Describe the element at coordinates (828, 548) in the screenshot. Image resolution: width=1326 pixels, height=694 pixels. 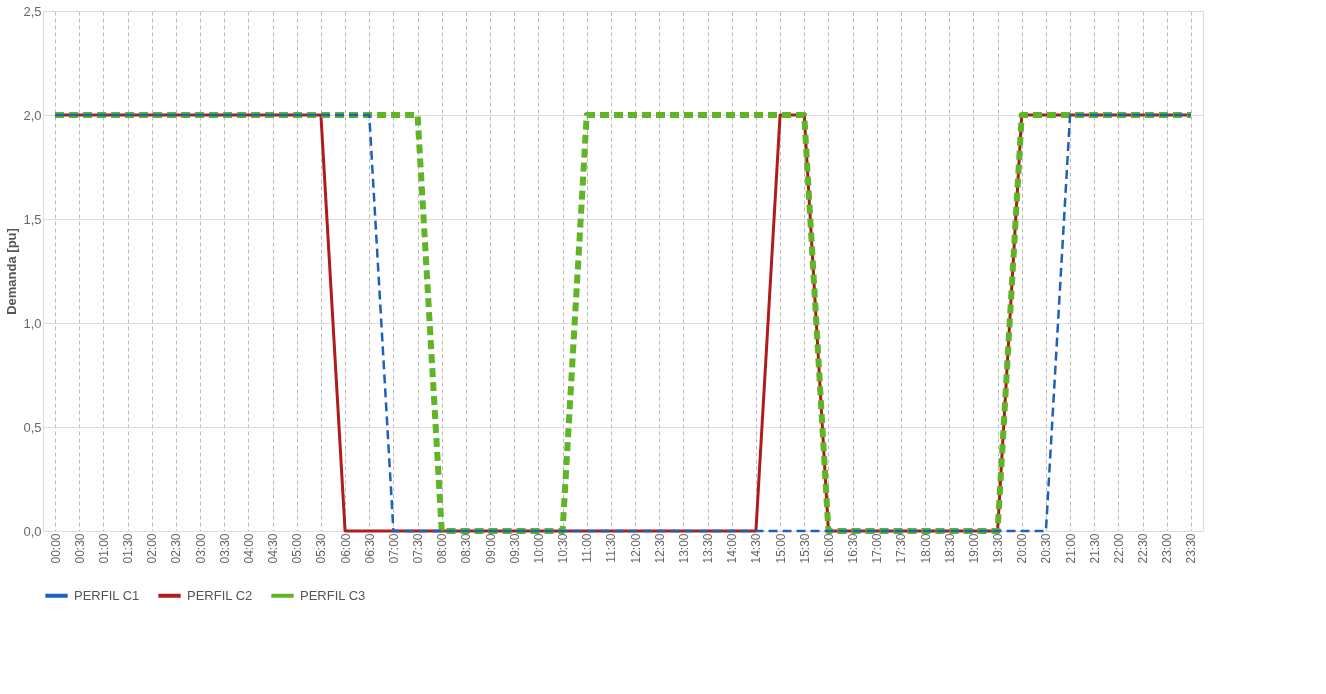
I see `x-tick-label: 16:00` at that location.